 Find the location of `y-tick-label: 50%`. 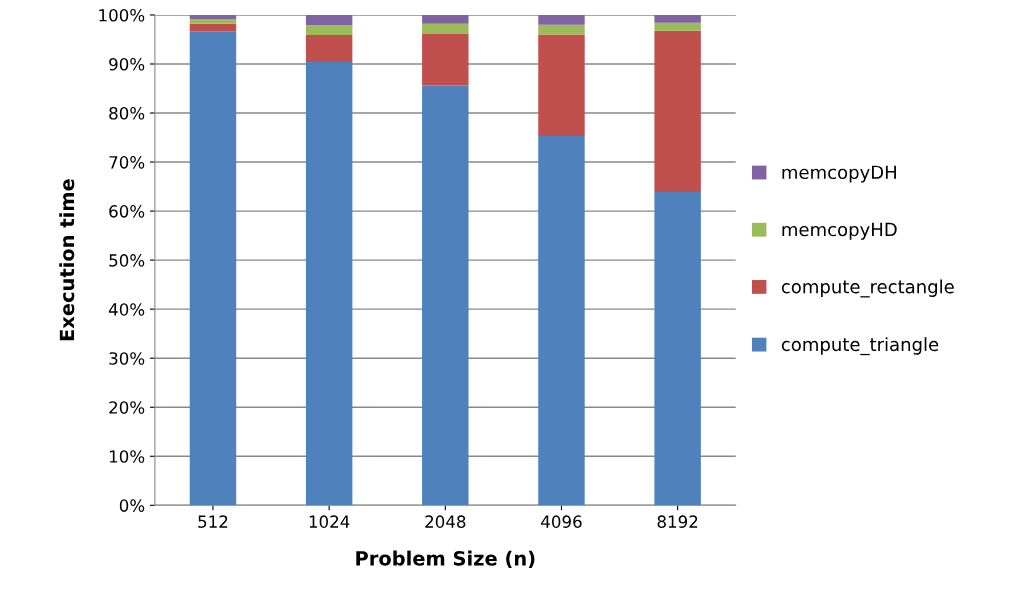

y-tick-label: 50% is located at coordinates (127, 260).